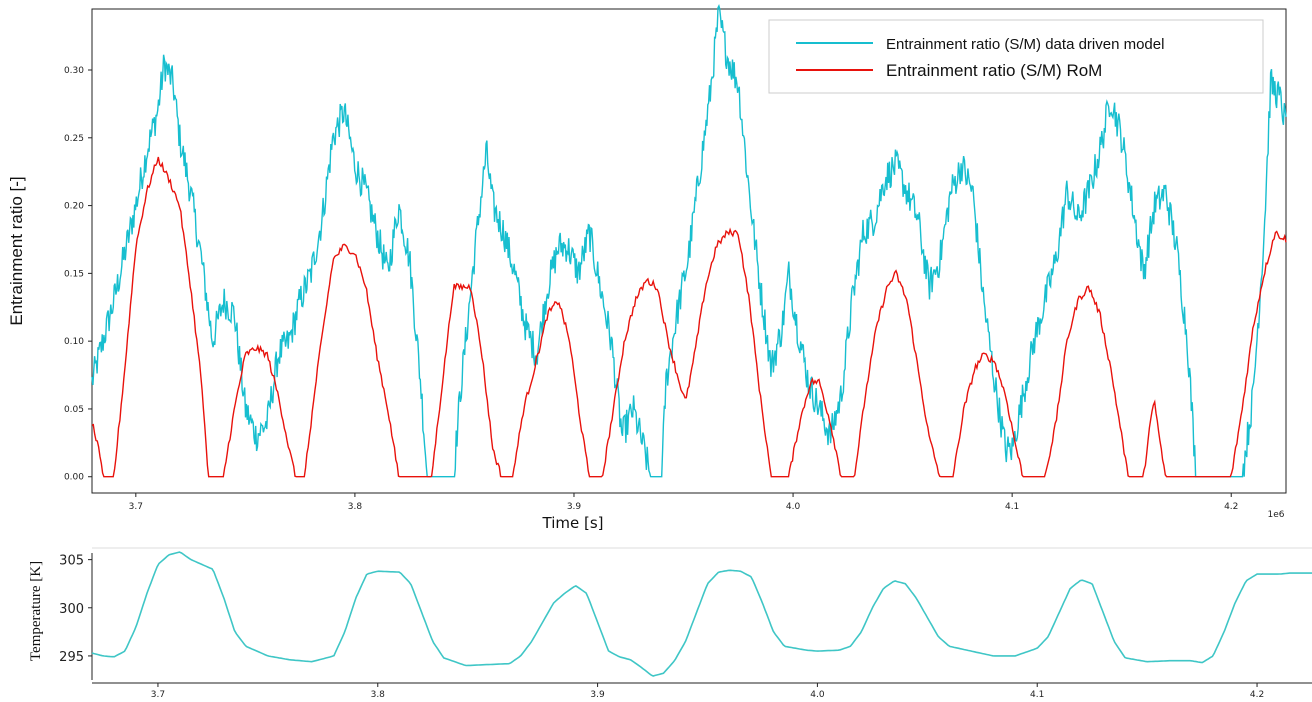 The width and height of the screenshot is (1312, 702). I want to click on top-x-tick-label: 4.0, so click(793, 507).